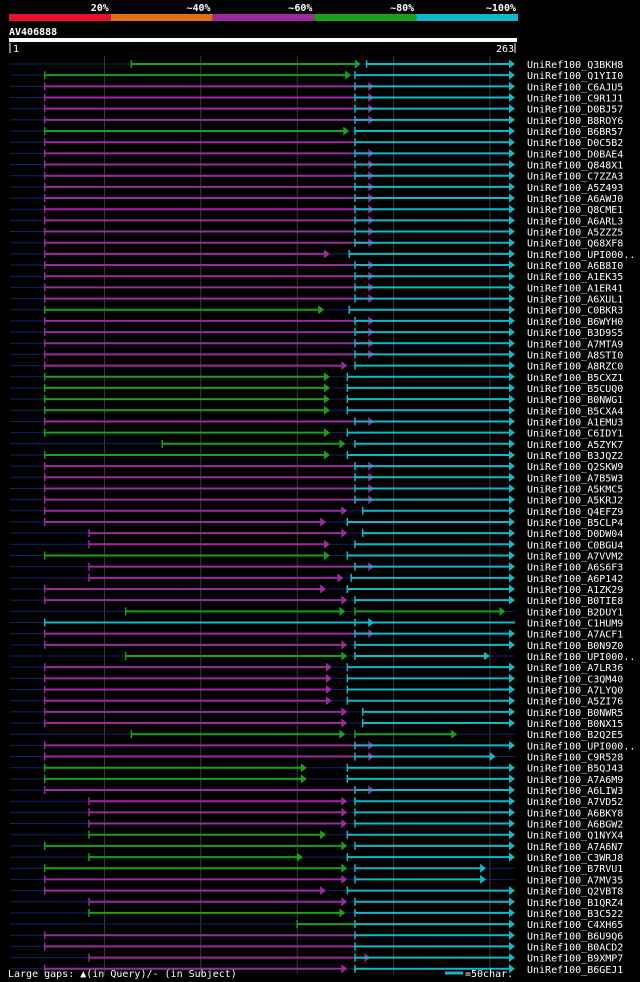 The height and width of the screenshot is (982, 640). I want to click on hit-row: UniRef100_C3QM40, so click(316, 679).